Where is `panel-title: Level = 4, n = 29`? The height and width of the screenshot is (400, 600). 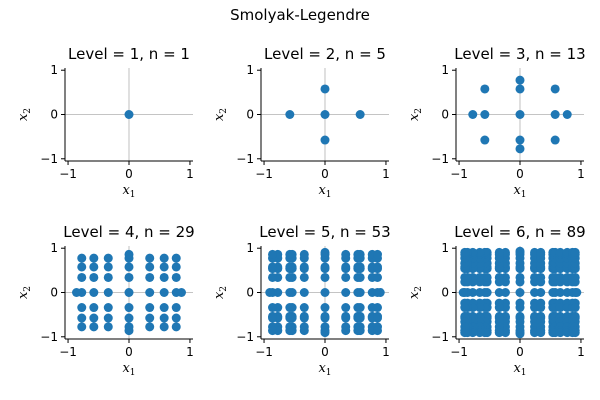 panel-title: Level = 4, n = 29 is located at coordinates (128, 232).